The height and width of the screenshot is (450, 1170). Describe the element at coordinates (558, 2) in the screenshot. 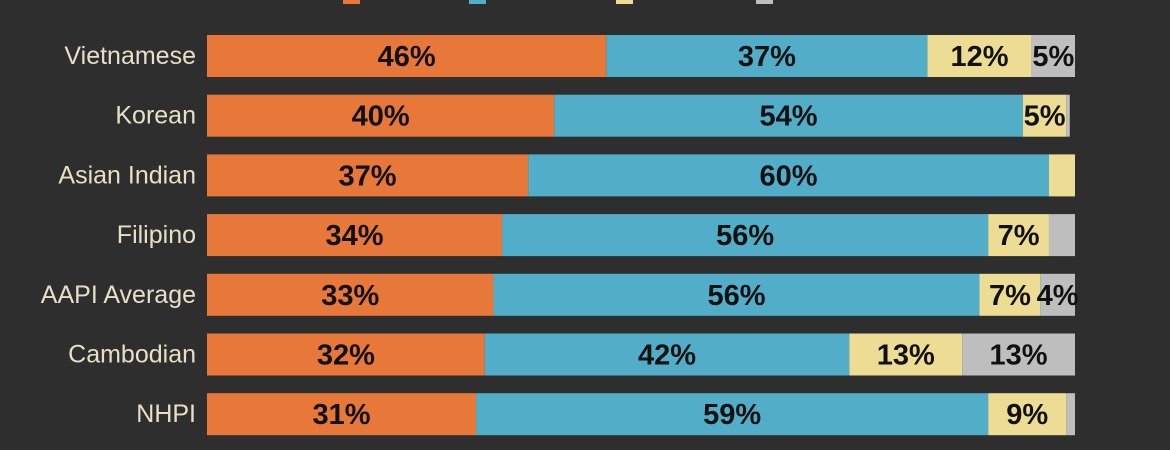

I see `legend` at that location.